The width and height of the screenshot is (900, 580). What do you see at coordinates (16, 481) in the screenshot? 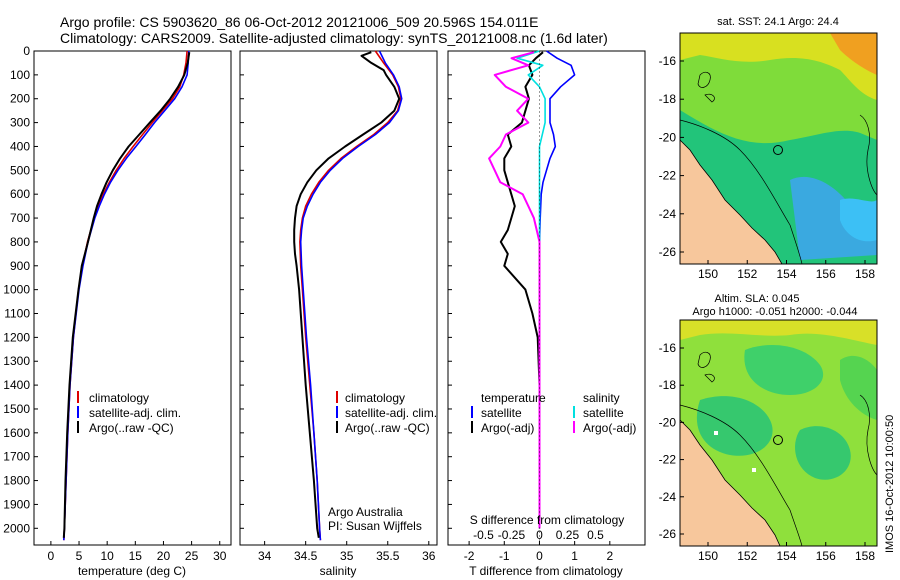
I see `depth-tick-label: 1800` at bounding box center [16, 481].